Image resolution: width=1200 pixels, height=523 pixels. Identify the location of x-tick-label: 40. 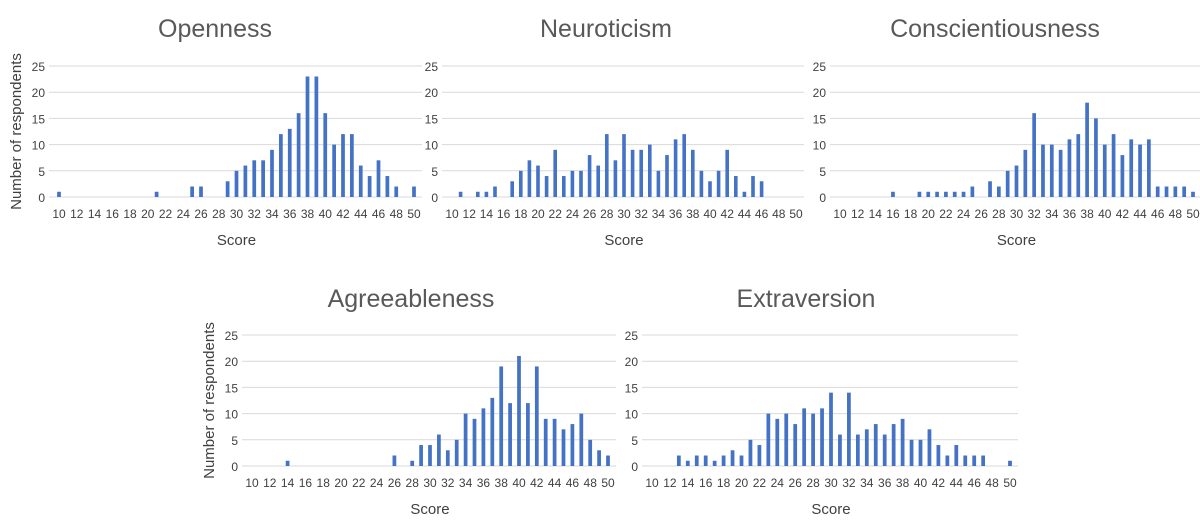
(921, 483).